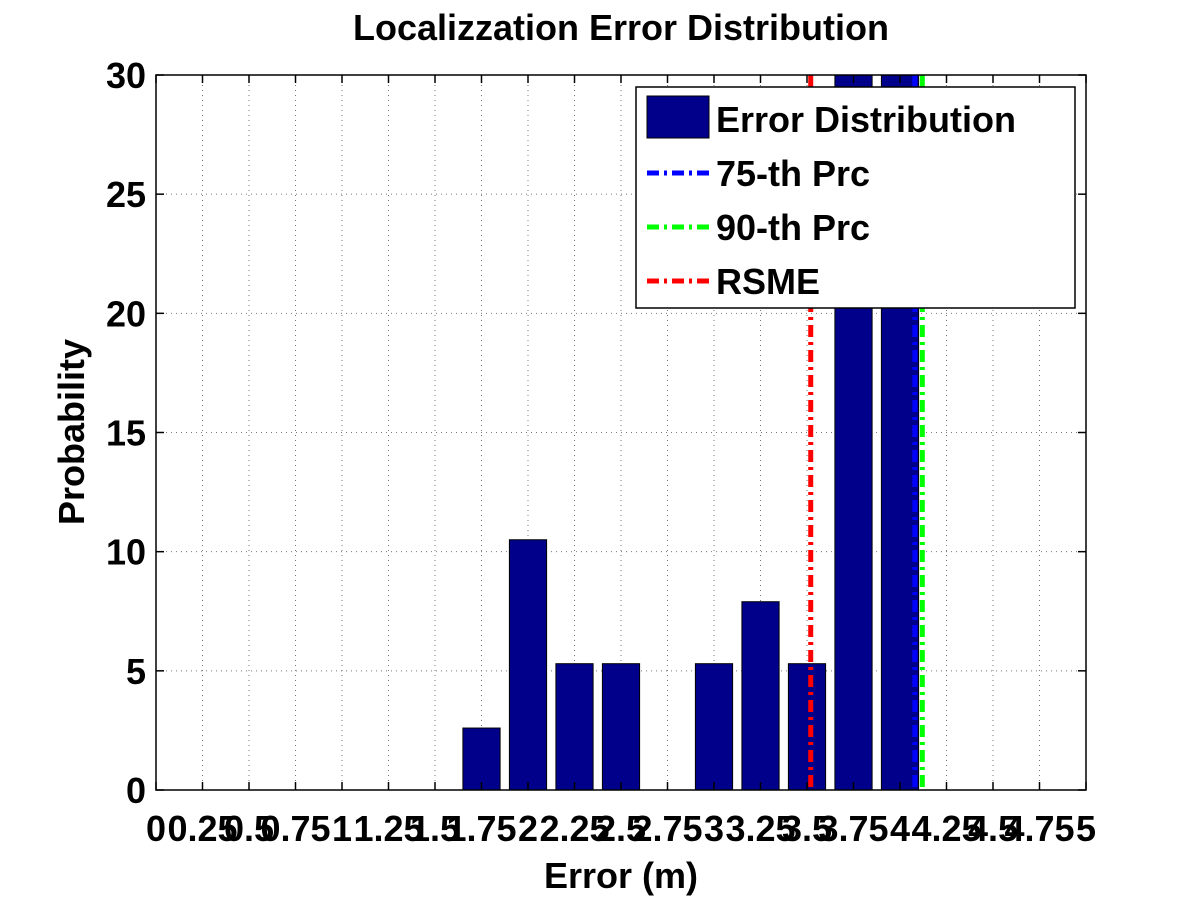 This screenshot has width=1200, height=901. I want to click on legend-label-90th: 90-th Prc, so click(793, 227).